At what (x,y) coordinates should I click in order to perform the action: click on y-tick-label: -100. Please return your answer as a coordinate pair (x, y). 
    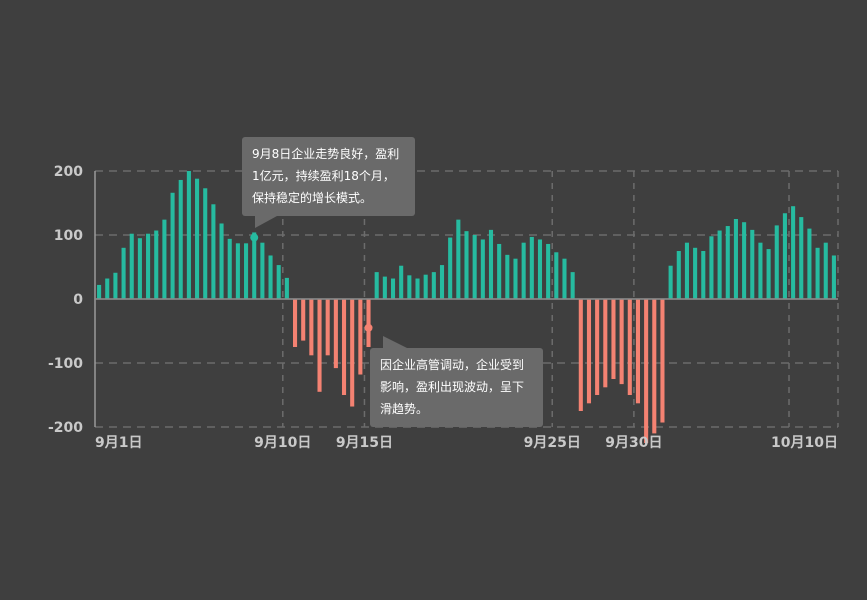
    Looking at the image, I should click on (65, 364).